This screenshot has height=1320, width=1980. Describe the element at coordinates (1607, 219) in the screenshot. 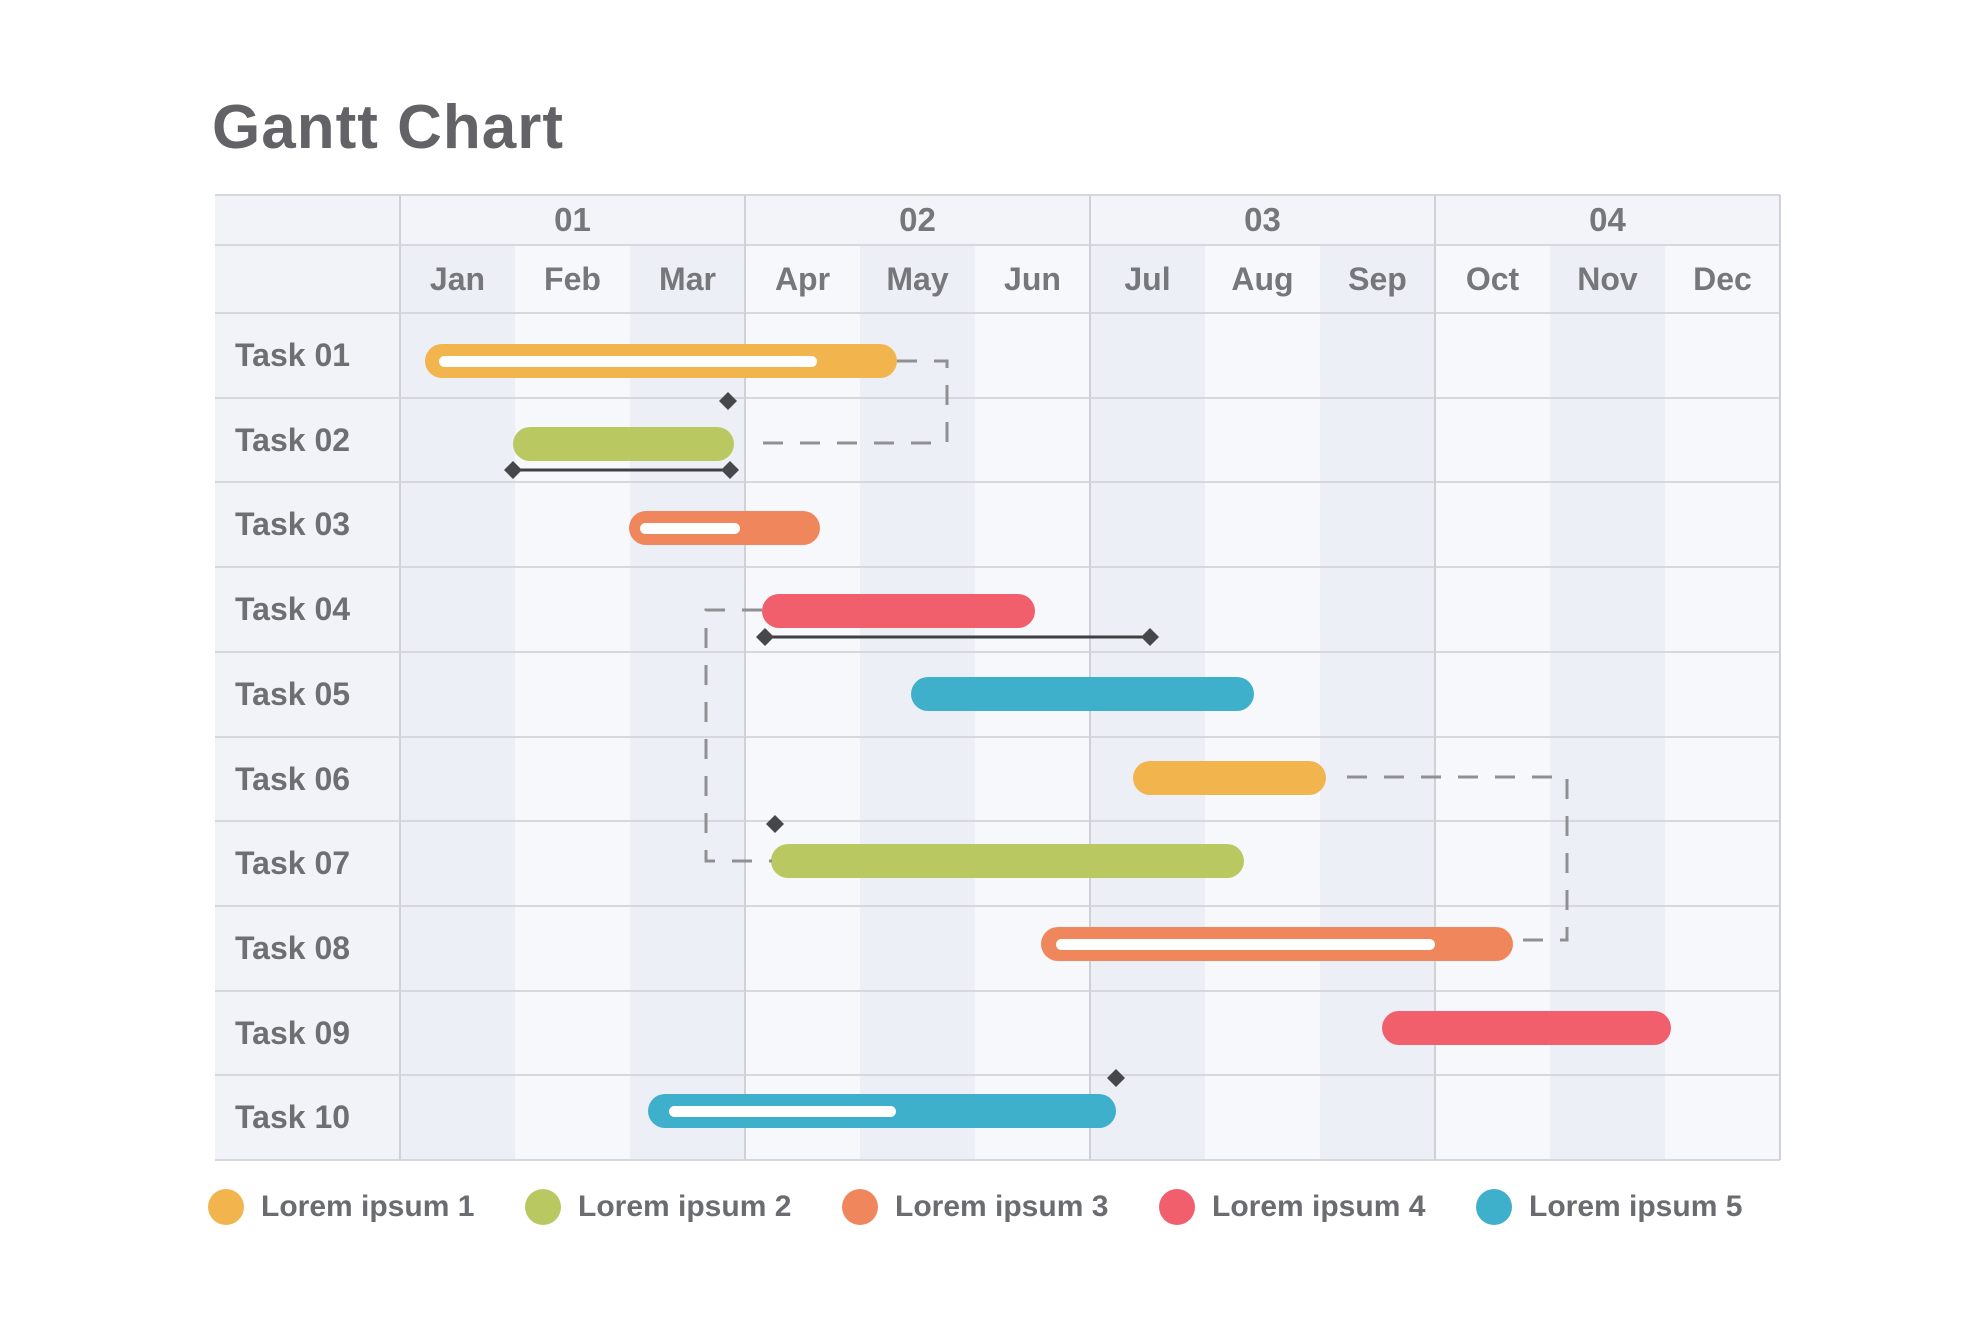

I see `quarter-header-04: 04` at that location.